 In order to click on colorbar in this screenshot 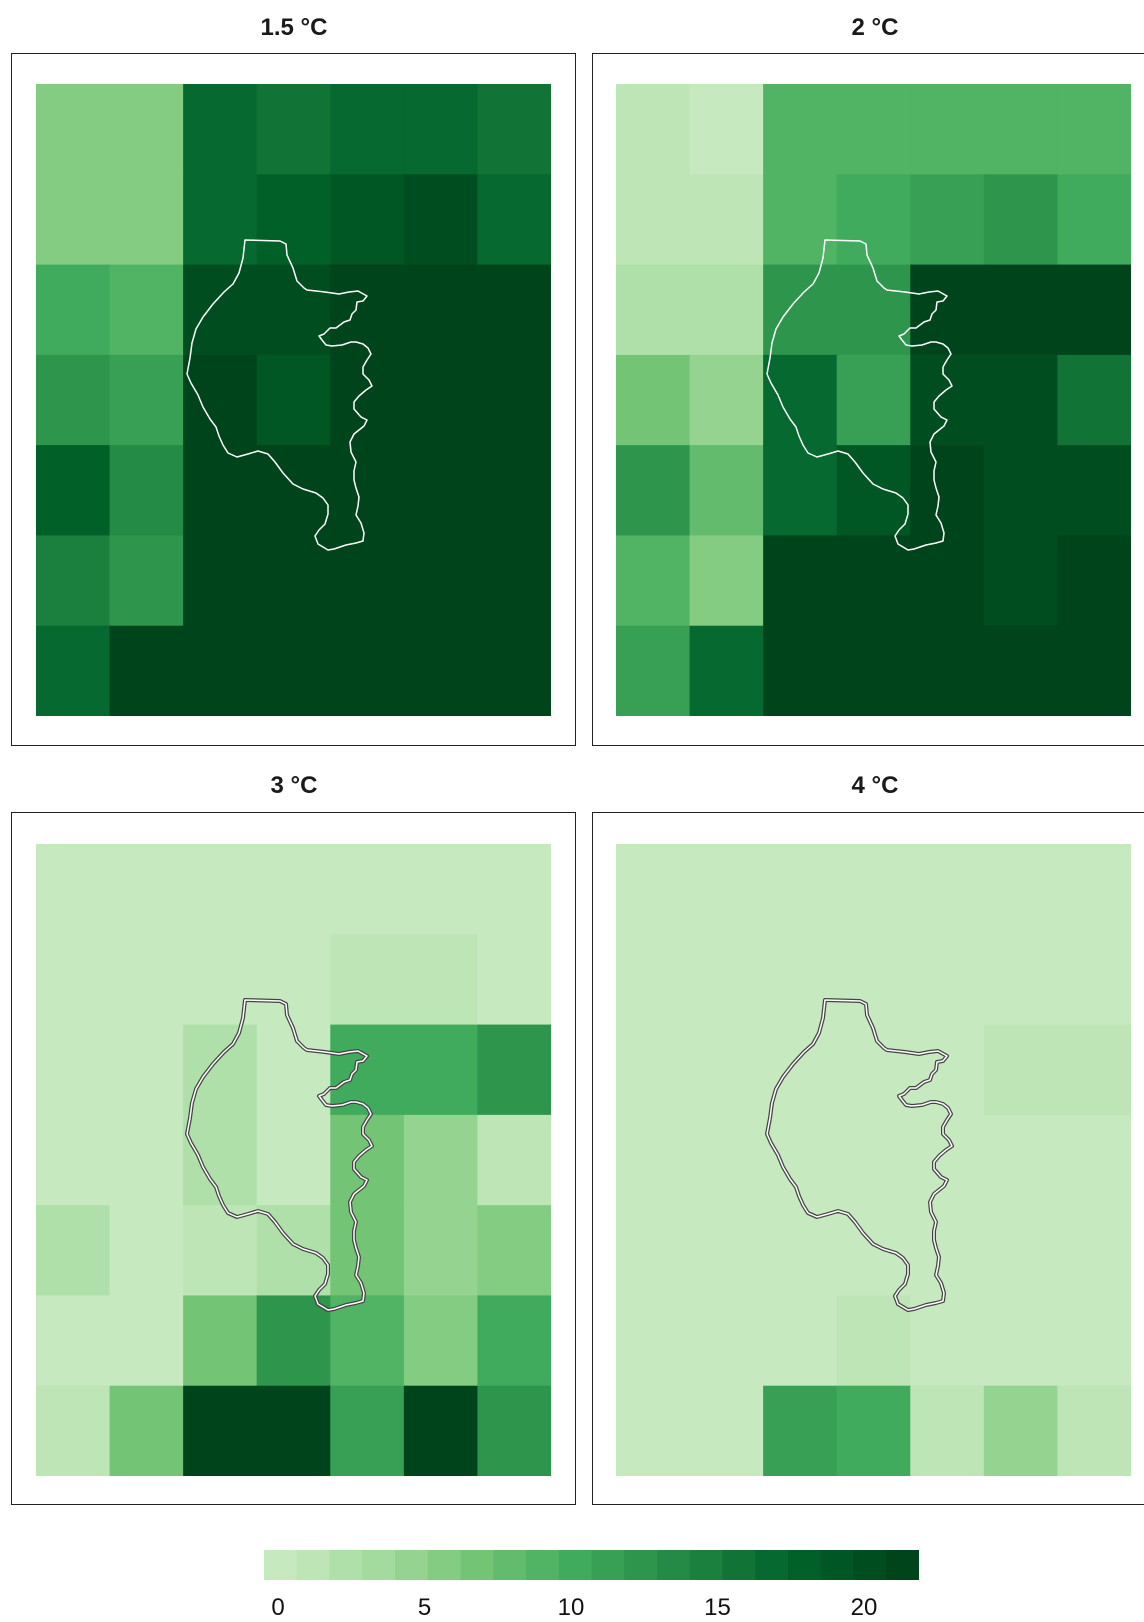, I will do `click(591, 1565)`.